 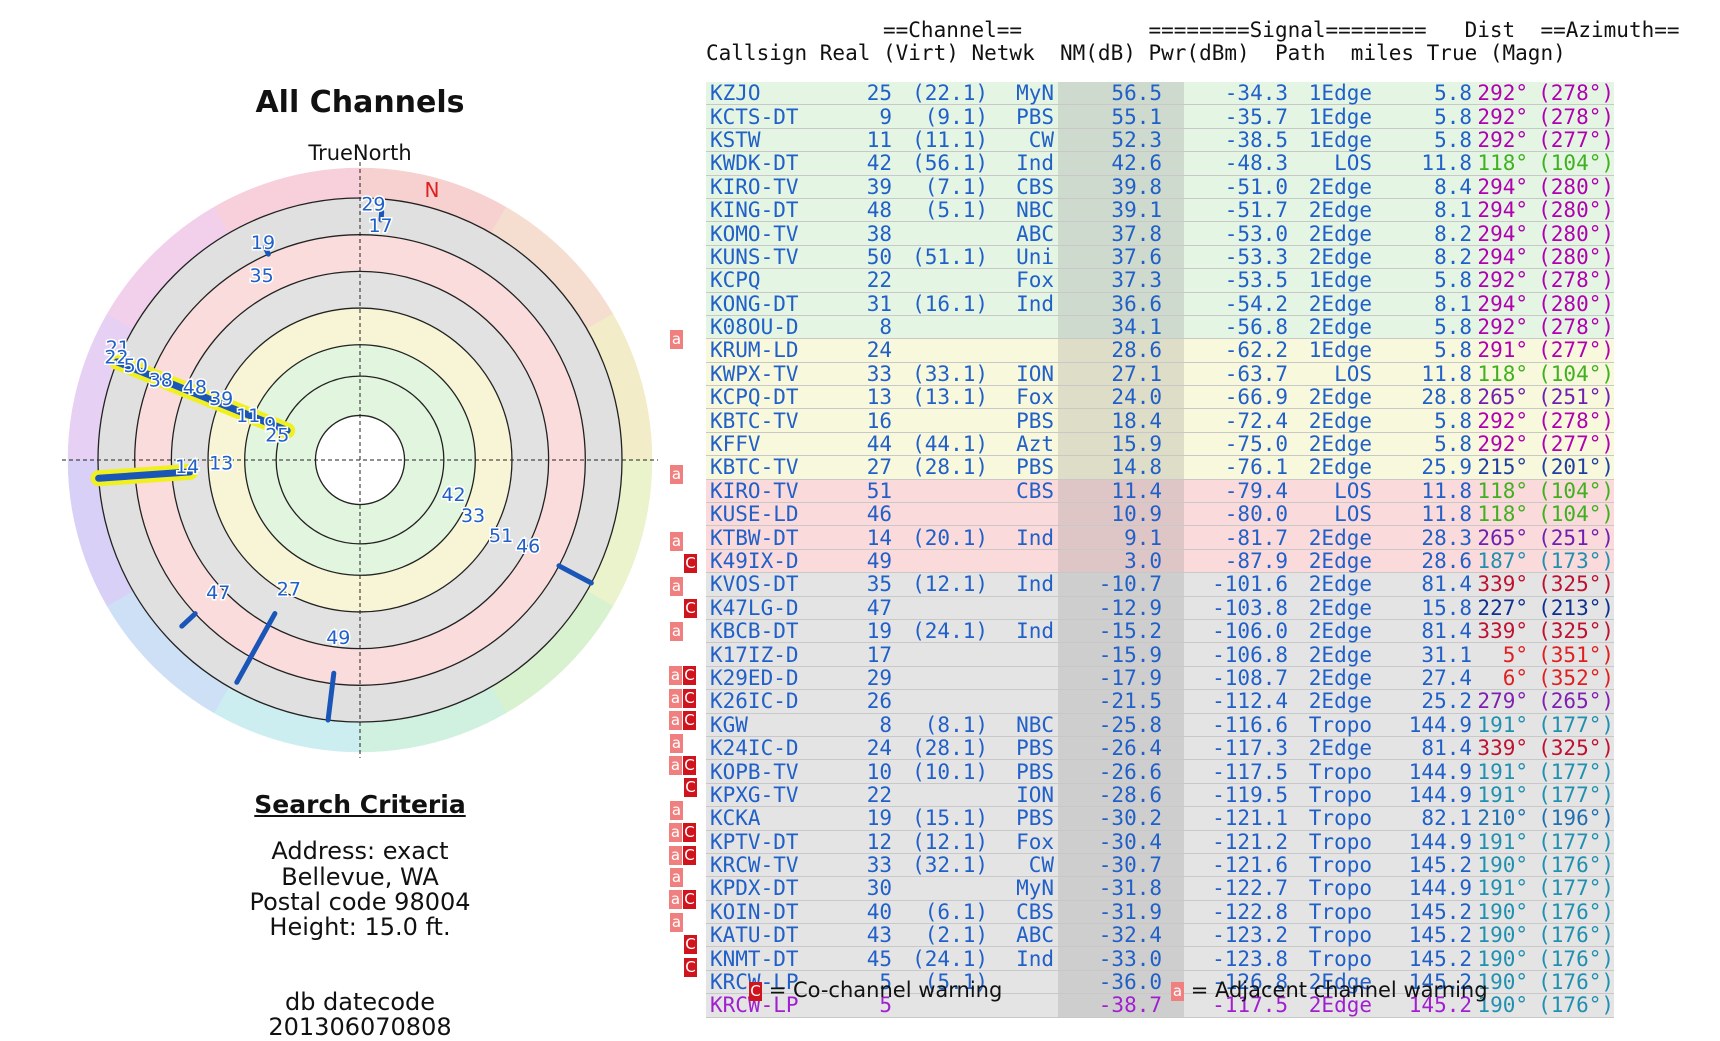 What do you see at coordinates (1236, 654) in the screenshot?
I see `cell-power: -106.8` at bounding box center [1236, 654].